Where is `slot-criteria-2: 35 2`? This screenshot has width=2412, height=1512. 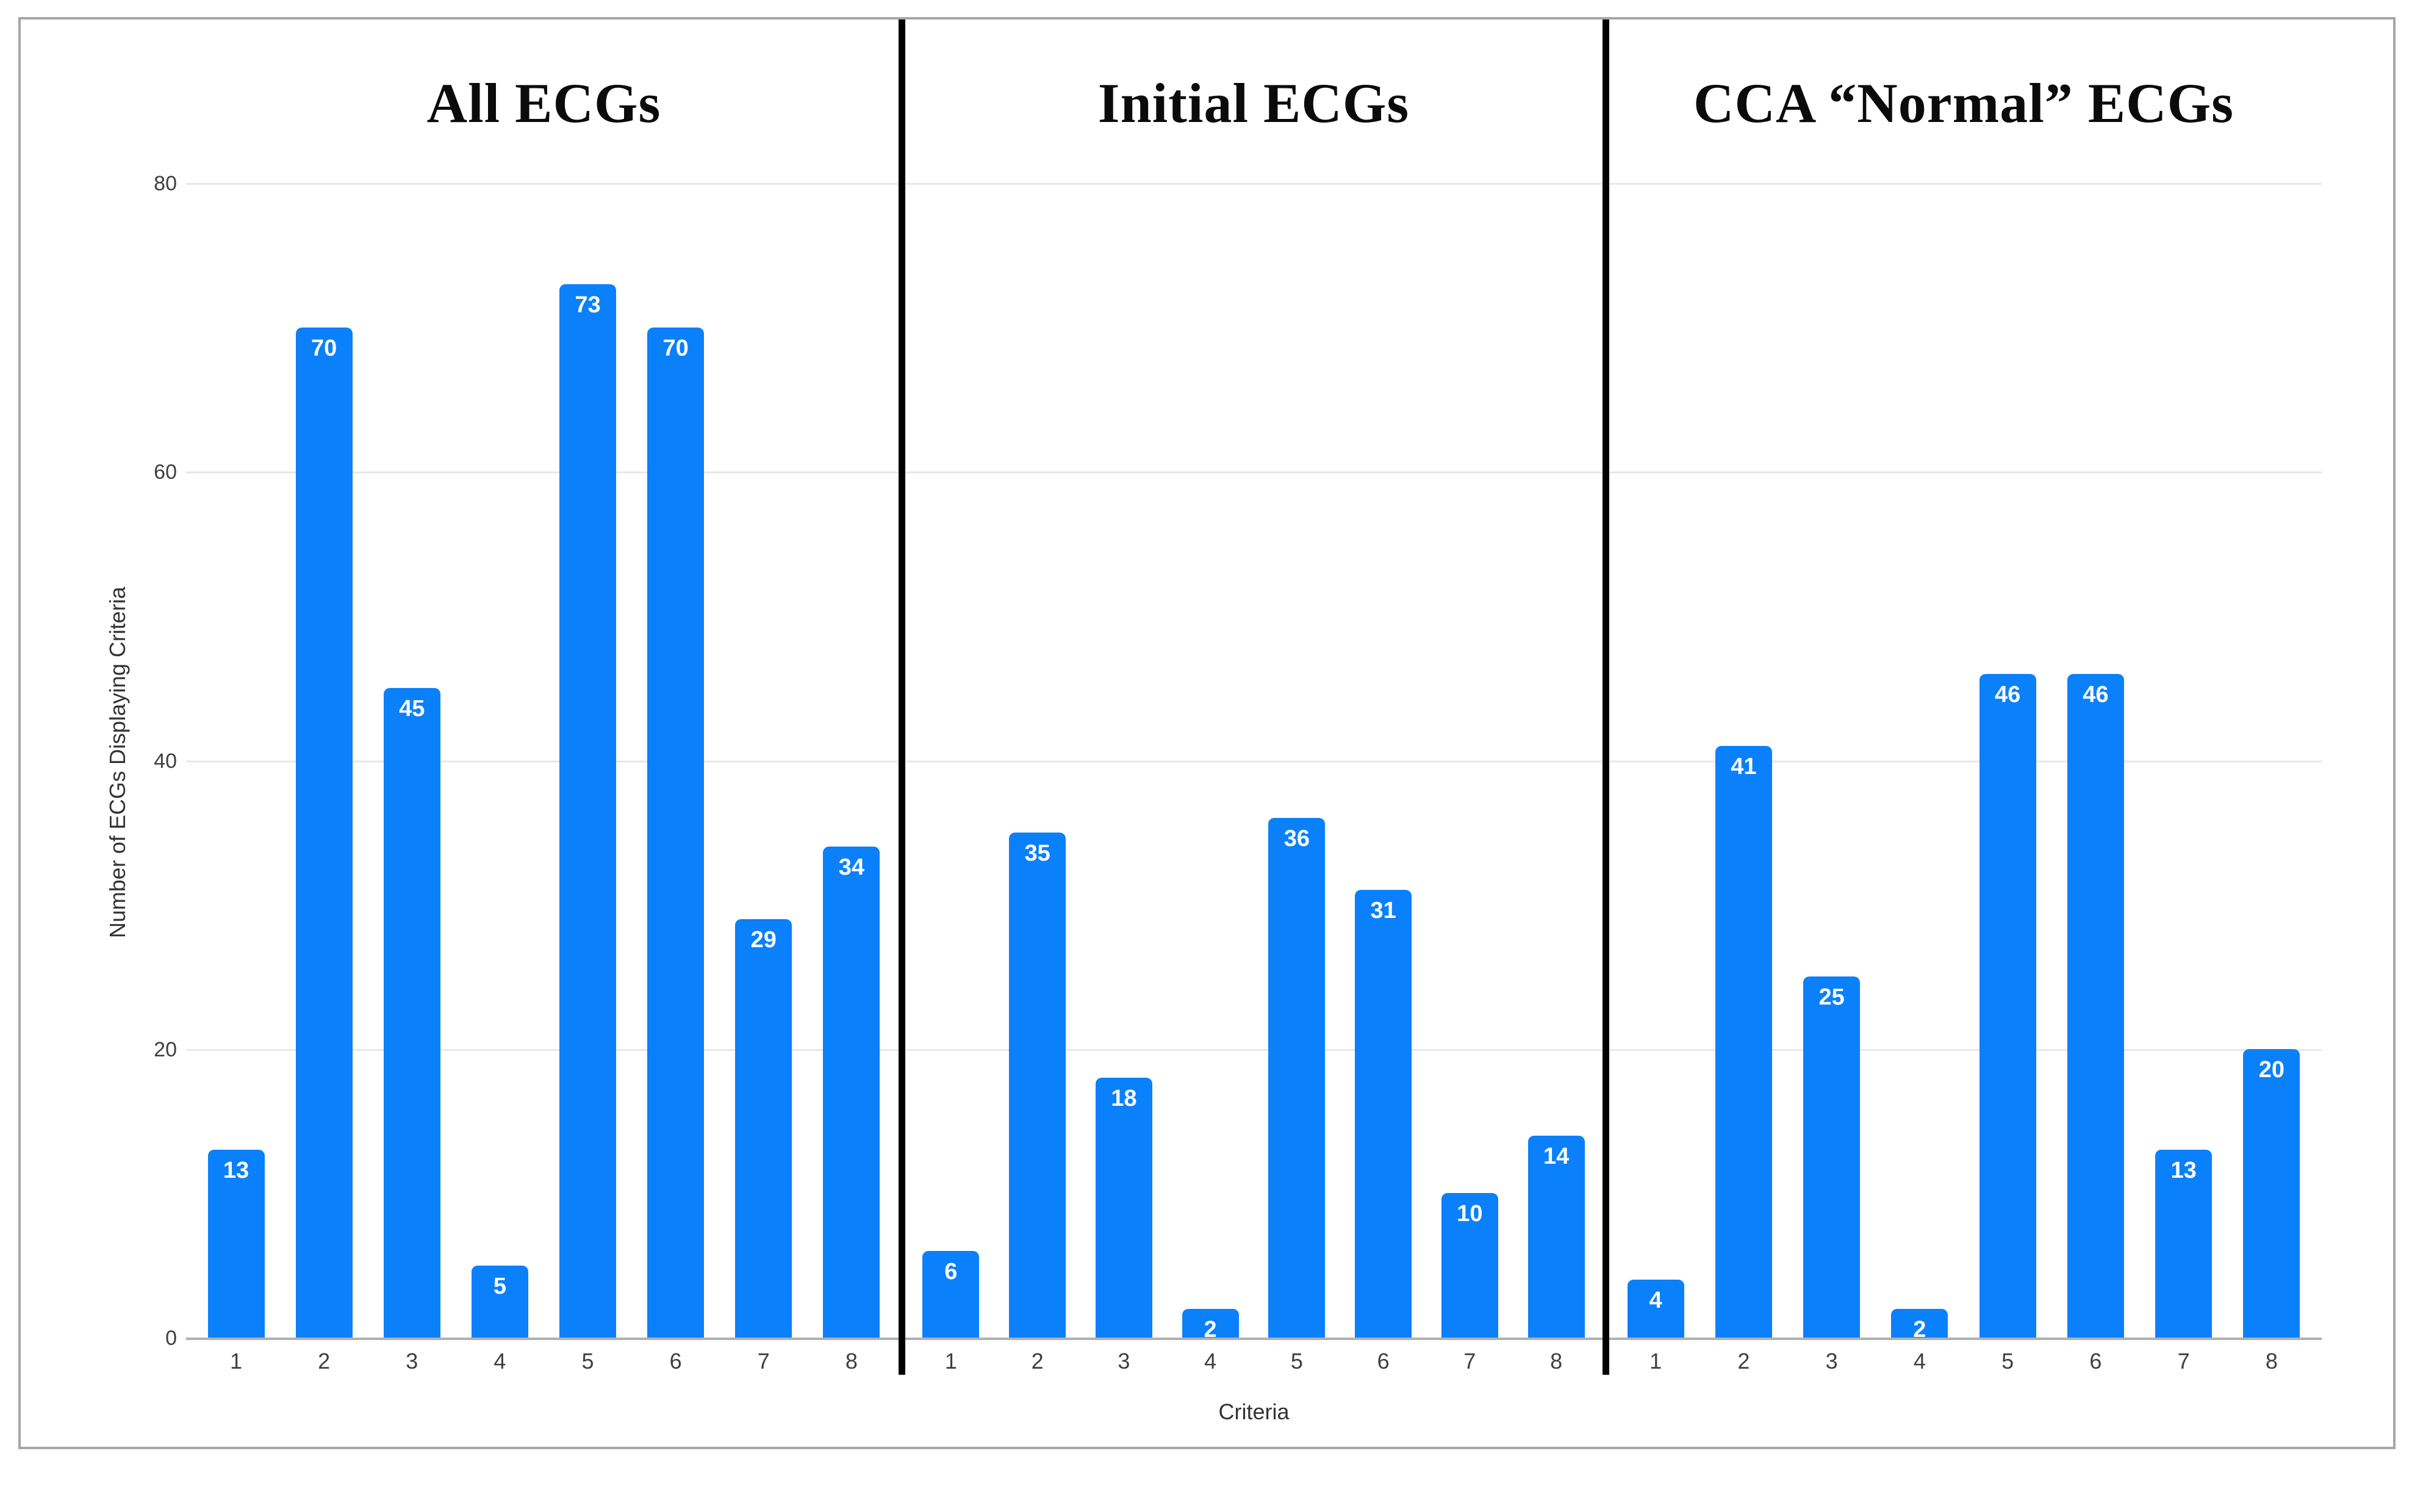 slot-criteria-2: 35 2 is located at coordinates (1037, 782).